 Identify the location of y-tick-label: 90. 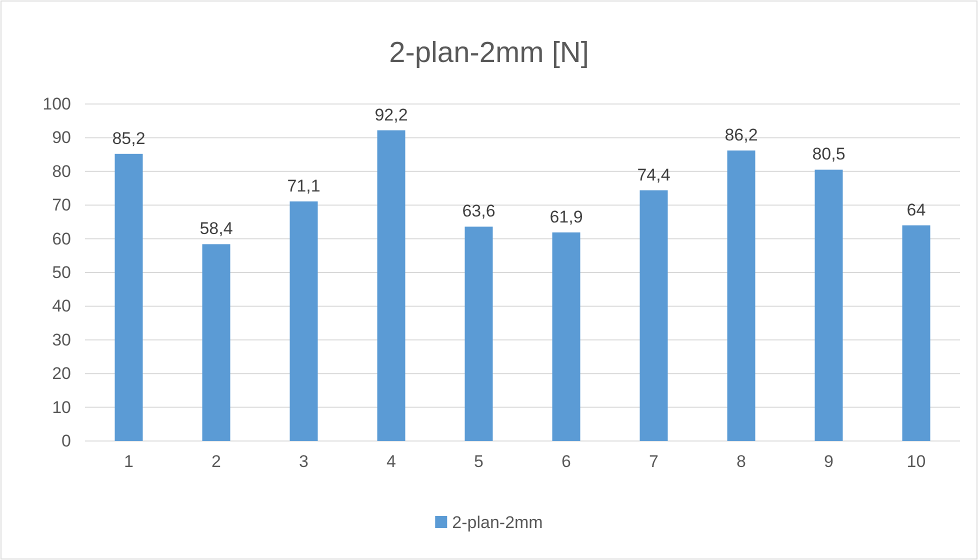
(61, 138).